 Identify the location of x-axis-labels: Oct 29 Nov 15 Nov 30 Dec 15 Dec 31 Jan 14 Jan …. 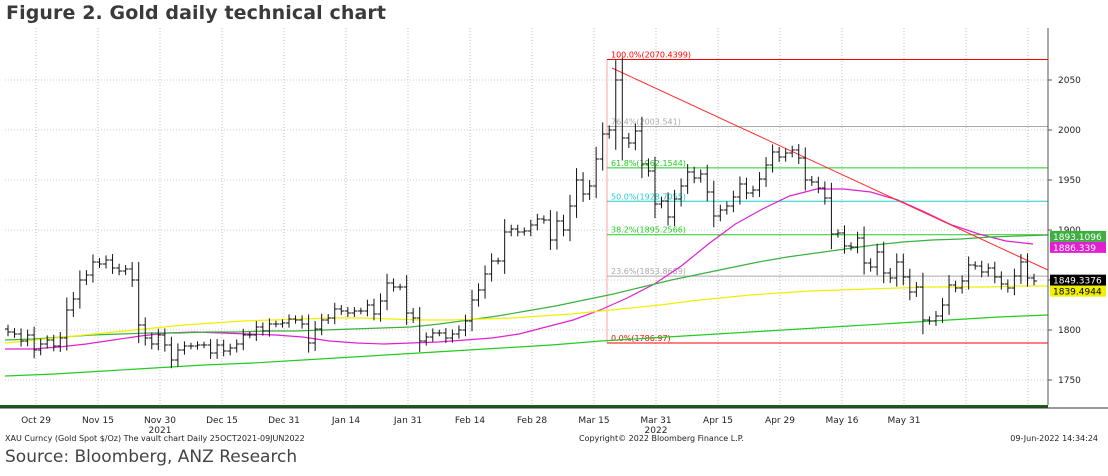
(470, 426).